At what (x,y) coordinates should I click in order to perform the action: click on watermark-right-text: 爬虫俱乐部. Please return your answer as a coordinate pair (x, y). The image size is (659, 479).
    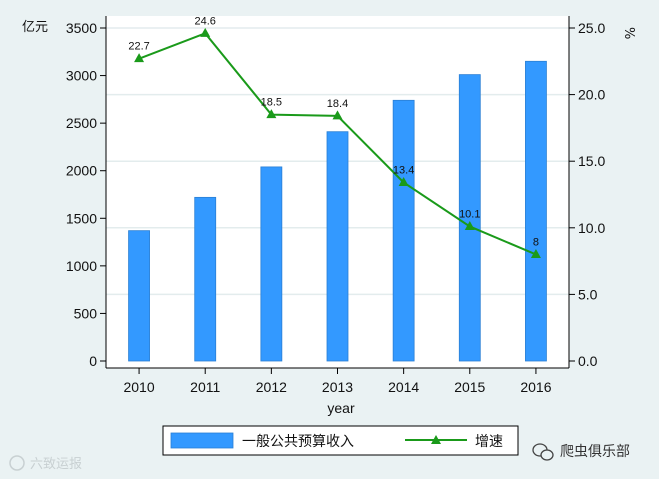
    Looking at the image, I should click on (595, 452).